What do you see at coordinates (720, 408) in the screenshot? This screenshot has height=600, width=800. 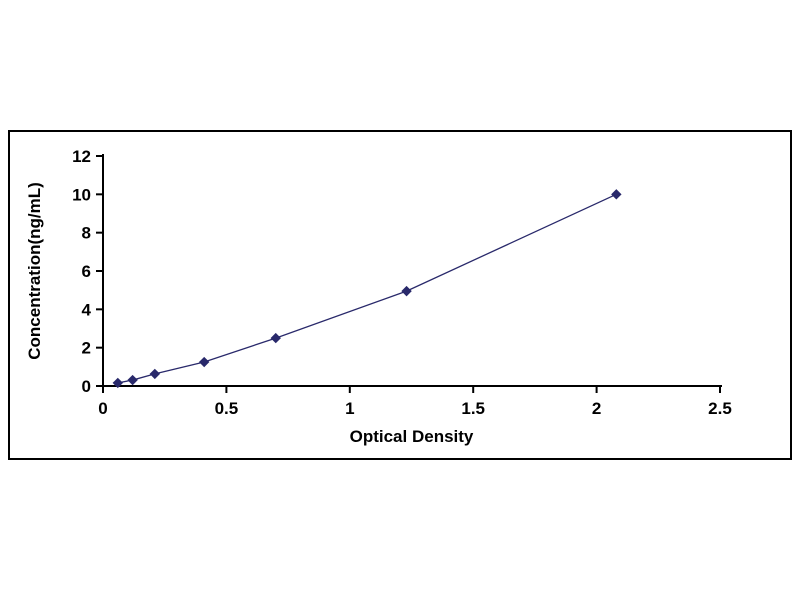 I see `x-tick-label: 2.5` at bounding box center [720, 408].